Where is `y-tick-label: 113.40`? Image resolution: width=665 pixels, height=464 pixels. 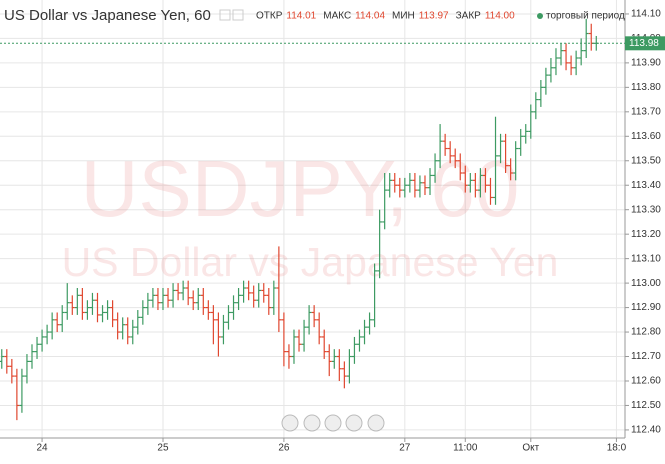
y-tick-label: 113.40 is located at coordinates (646, 185).